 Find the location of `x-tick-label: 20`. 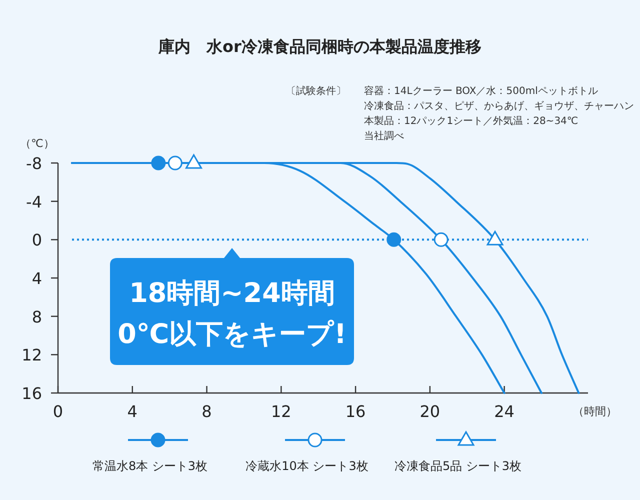

x-tick-label: 20 is located at coordinates (430, 411).